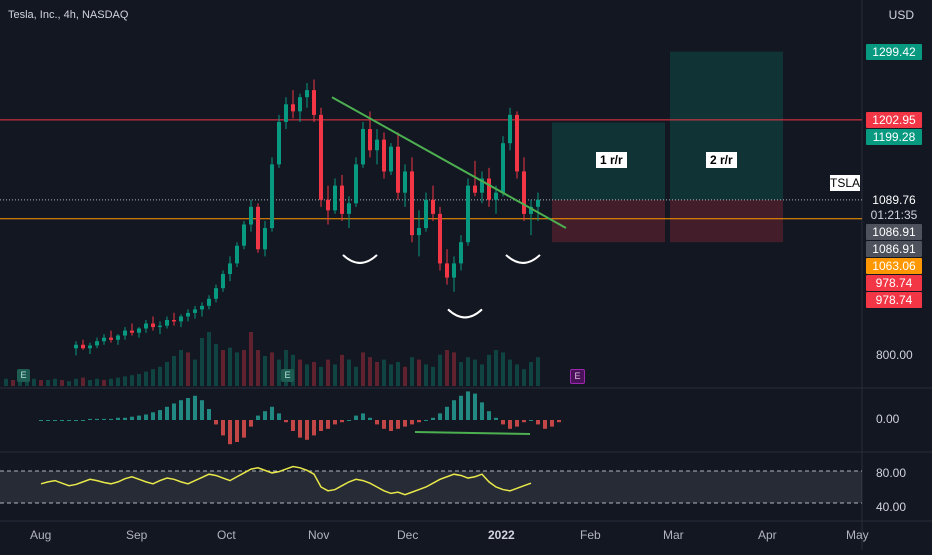  I want to click on rsi-band, so click(431, 487).